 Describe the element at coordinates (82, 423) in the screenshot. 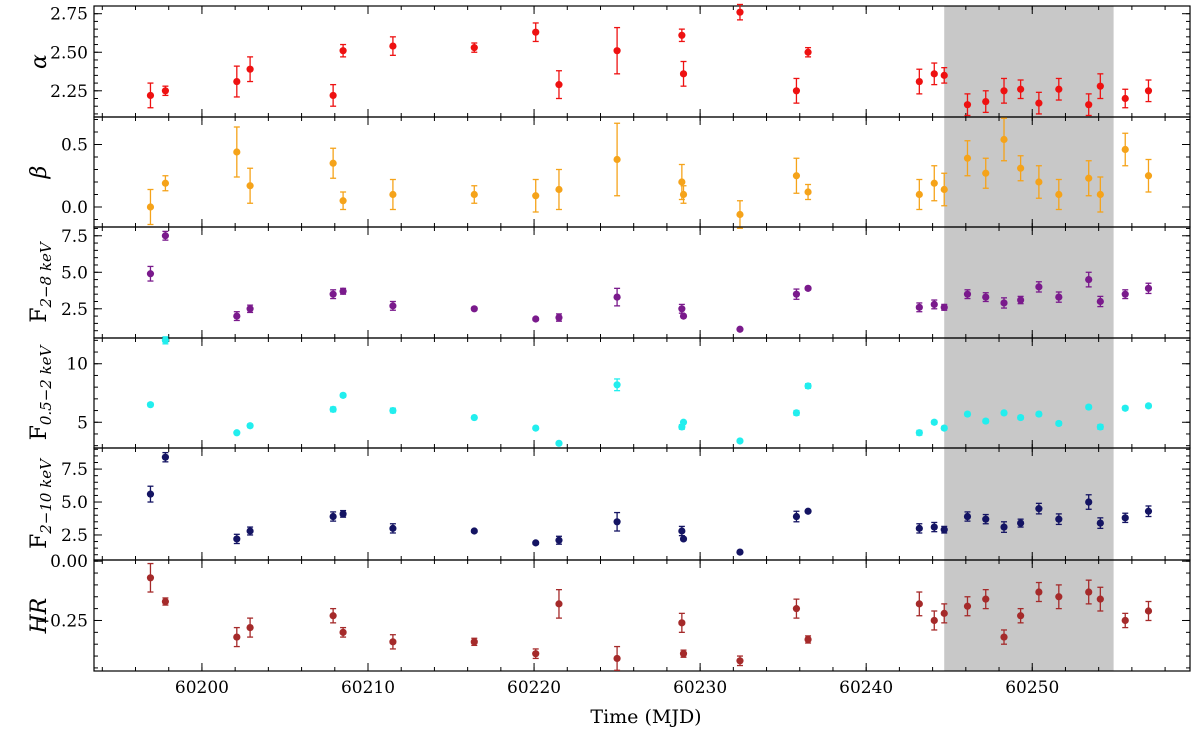

I see `y-tick-label: 5` at that location.